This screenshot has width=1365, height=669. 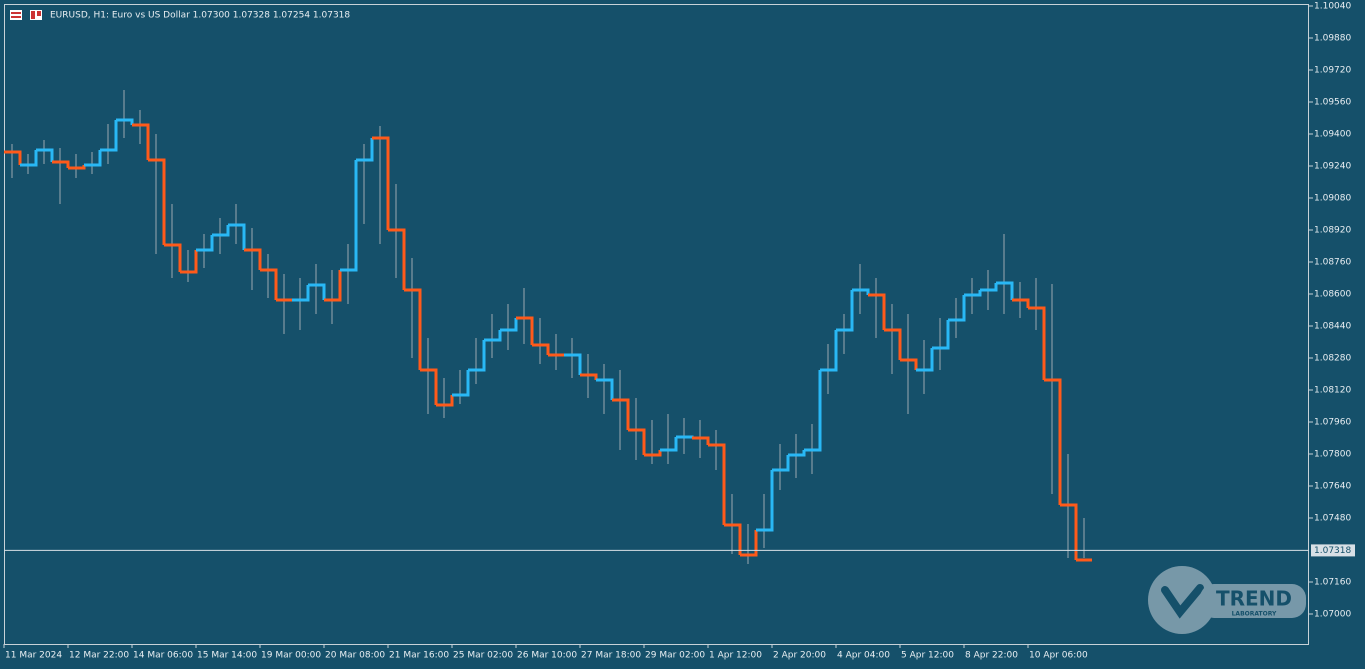 What do you see at coordinates (799, 656) in the screenshot?
I see `x-tick-label: 2 Apr 20:00` at bounding box center [799, 656].